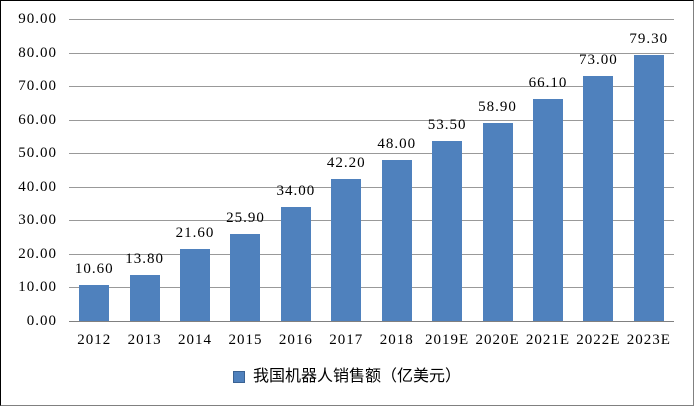 The image size is (694, 406). I want to click on x-tick-label: 2019E, so click(447, 340).